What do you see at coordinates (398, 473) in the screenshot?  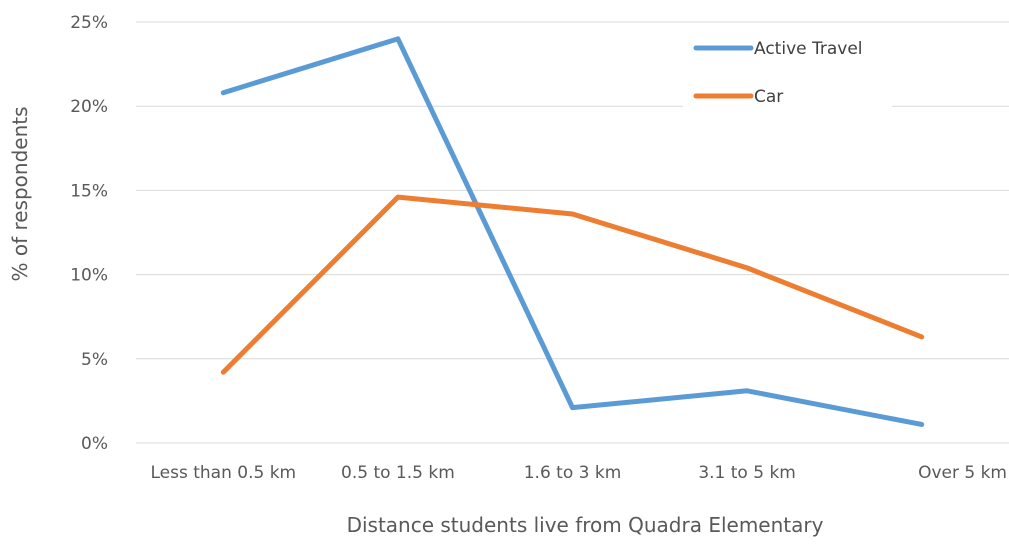 I see `x-tick-label: 0.5 to 1.5 km` at bounding box center [398, 473].